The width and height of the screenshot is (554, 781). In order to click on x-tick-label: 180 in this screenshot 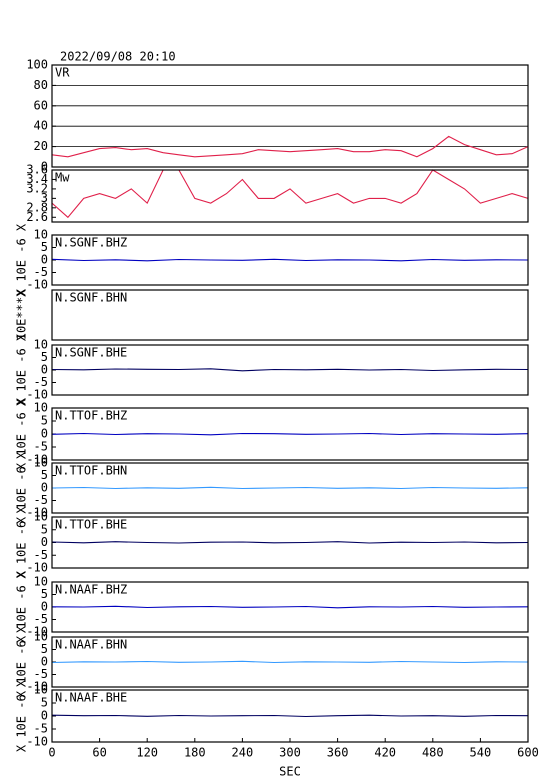, I will do `click(195, 753)`.